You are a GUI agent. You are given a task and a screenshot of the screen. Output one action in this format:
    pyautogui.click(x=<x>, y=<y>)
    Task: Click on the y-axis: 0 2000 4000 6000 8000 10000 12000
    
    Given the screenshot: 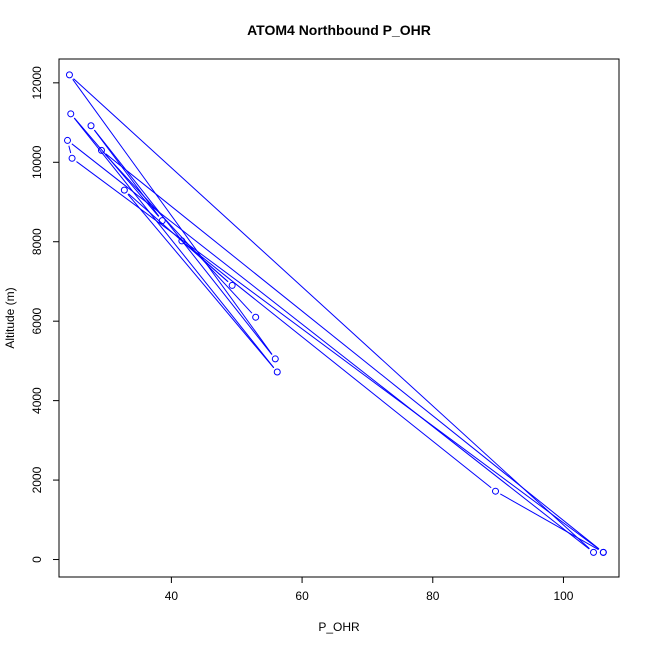 What is the action you would take?
    pyautogui.click(x=45, y=314)
    